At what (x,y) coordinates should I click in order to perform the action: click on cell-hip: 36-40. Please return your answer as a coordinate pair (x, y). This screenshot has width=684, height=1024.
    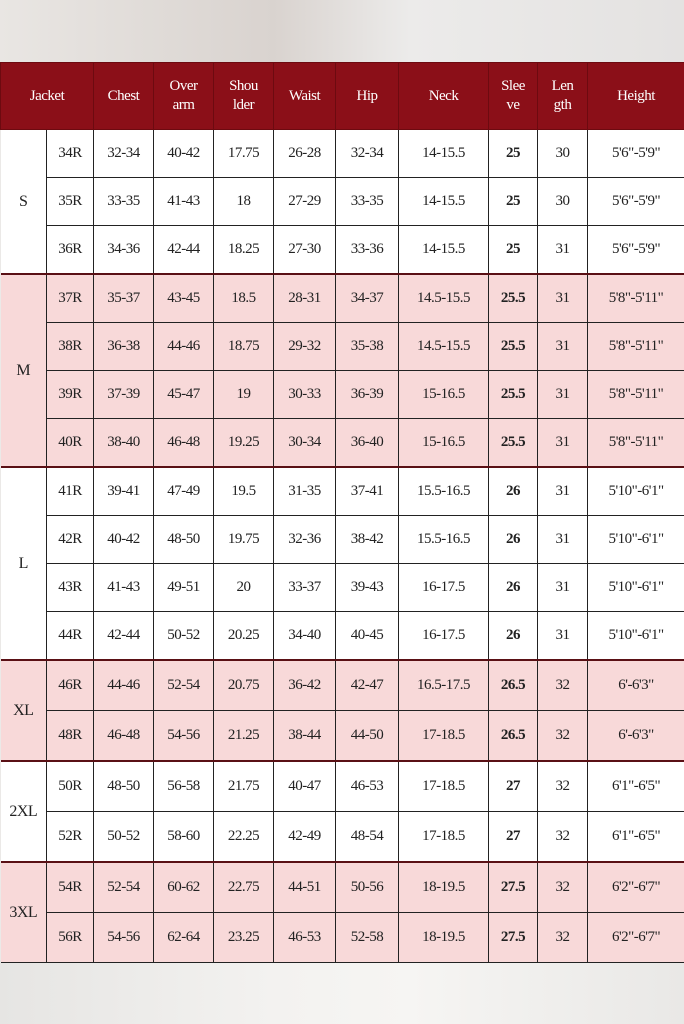
    Looking at the image, I should click on (367, 443).